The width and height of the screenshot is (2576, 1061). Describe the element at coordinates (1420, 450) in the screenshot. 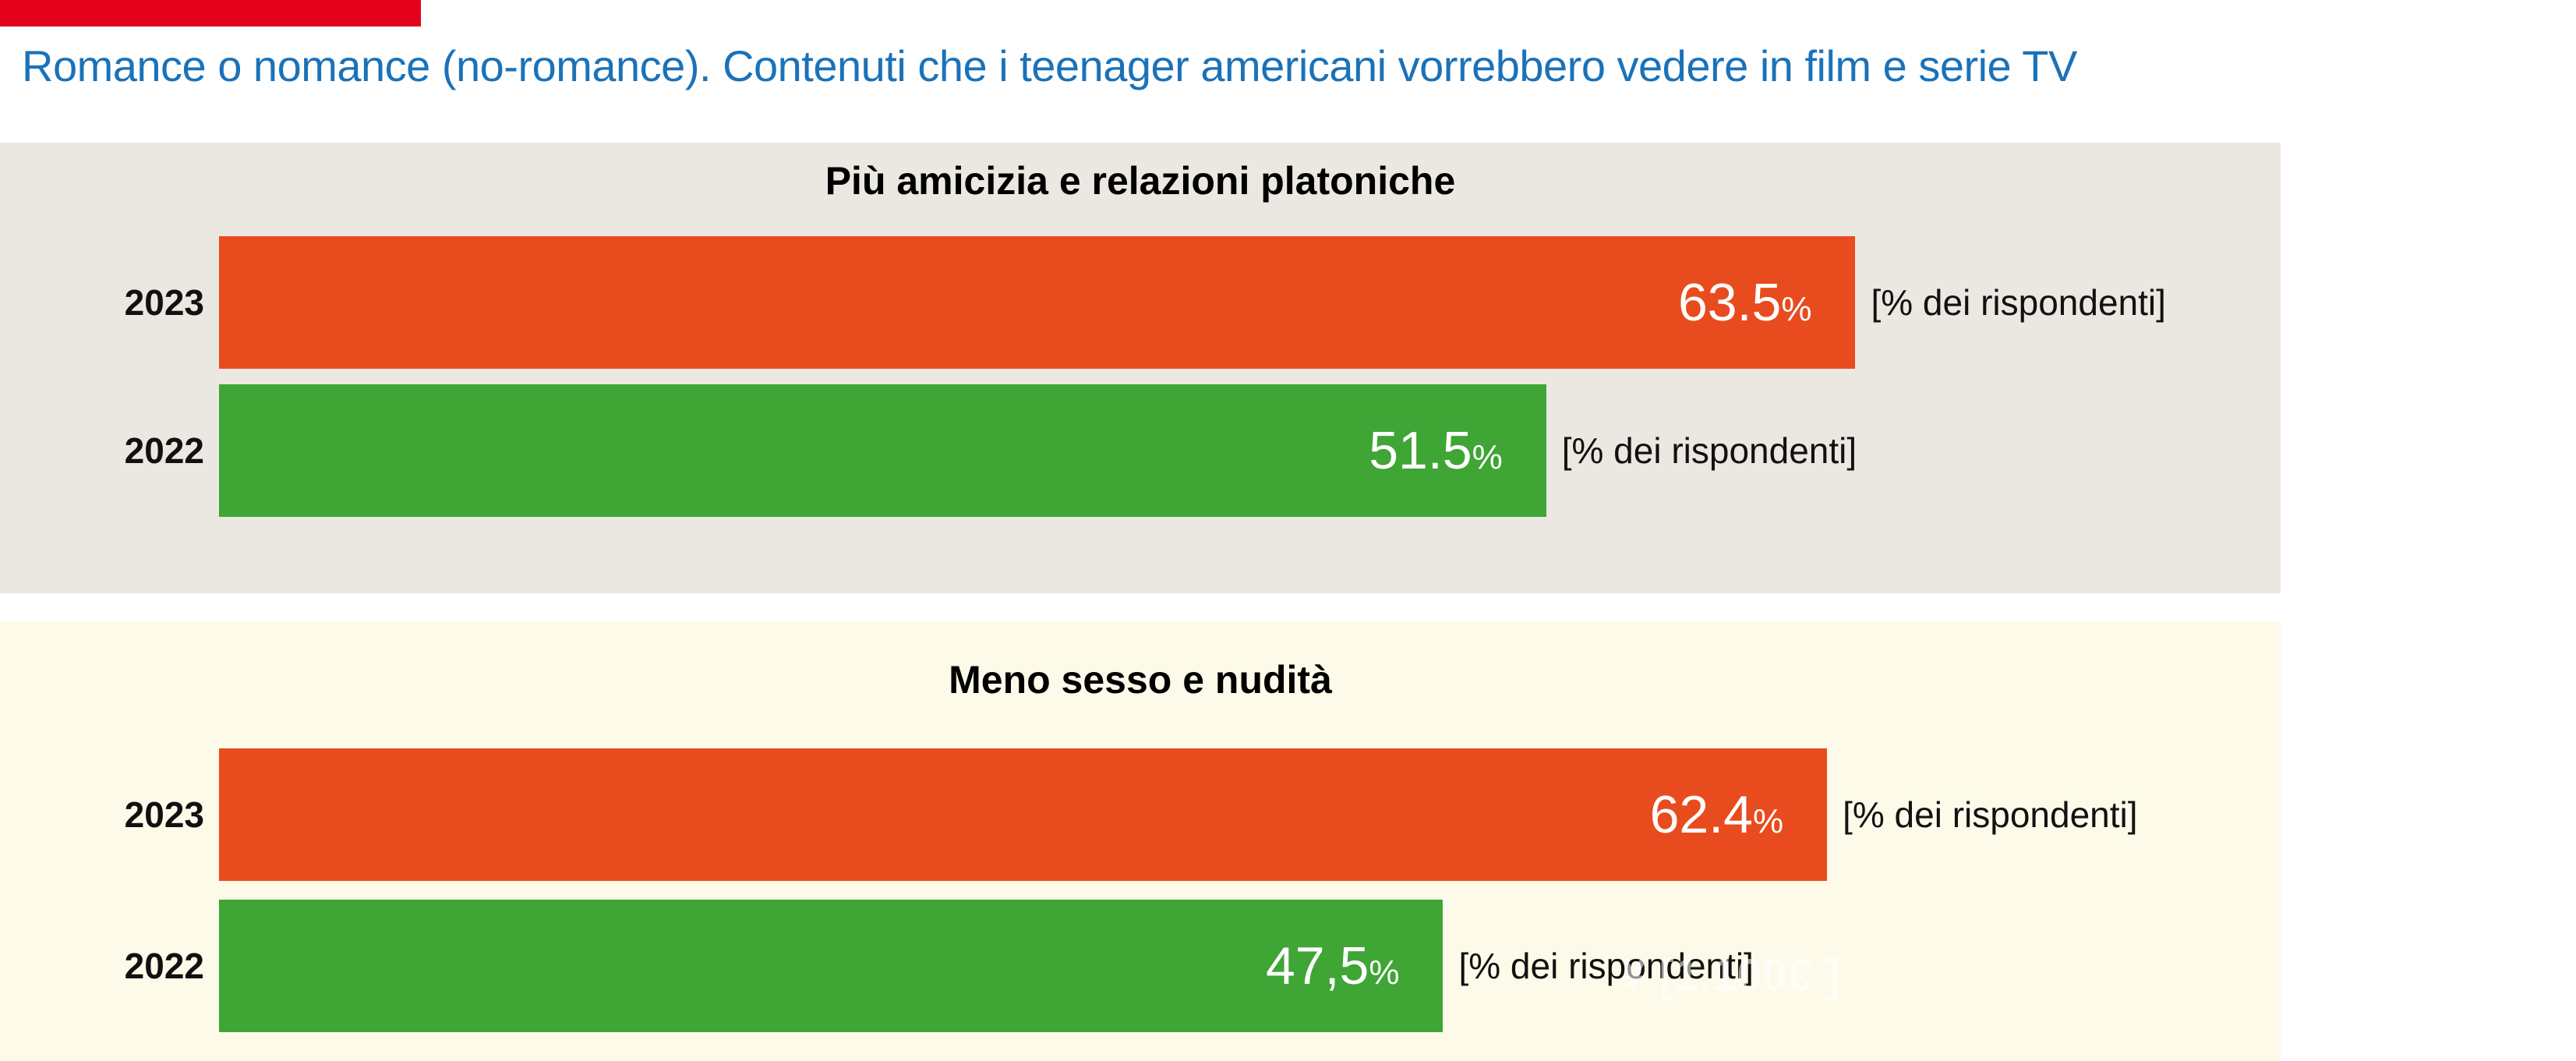

I see `data-label-value: 51.5` at that location.